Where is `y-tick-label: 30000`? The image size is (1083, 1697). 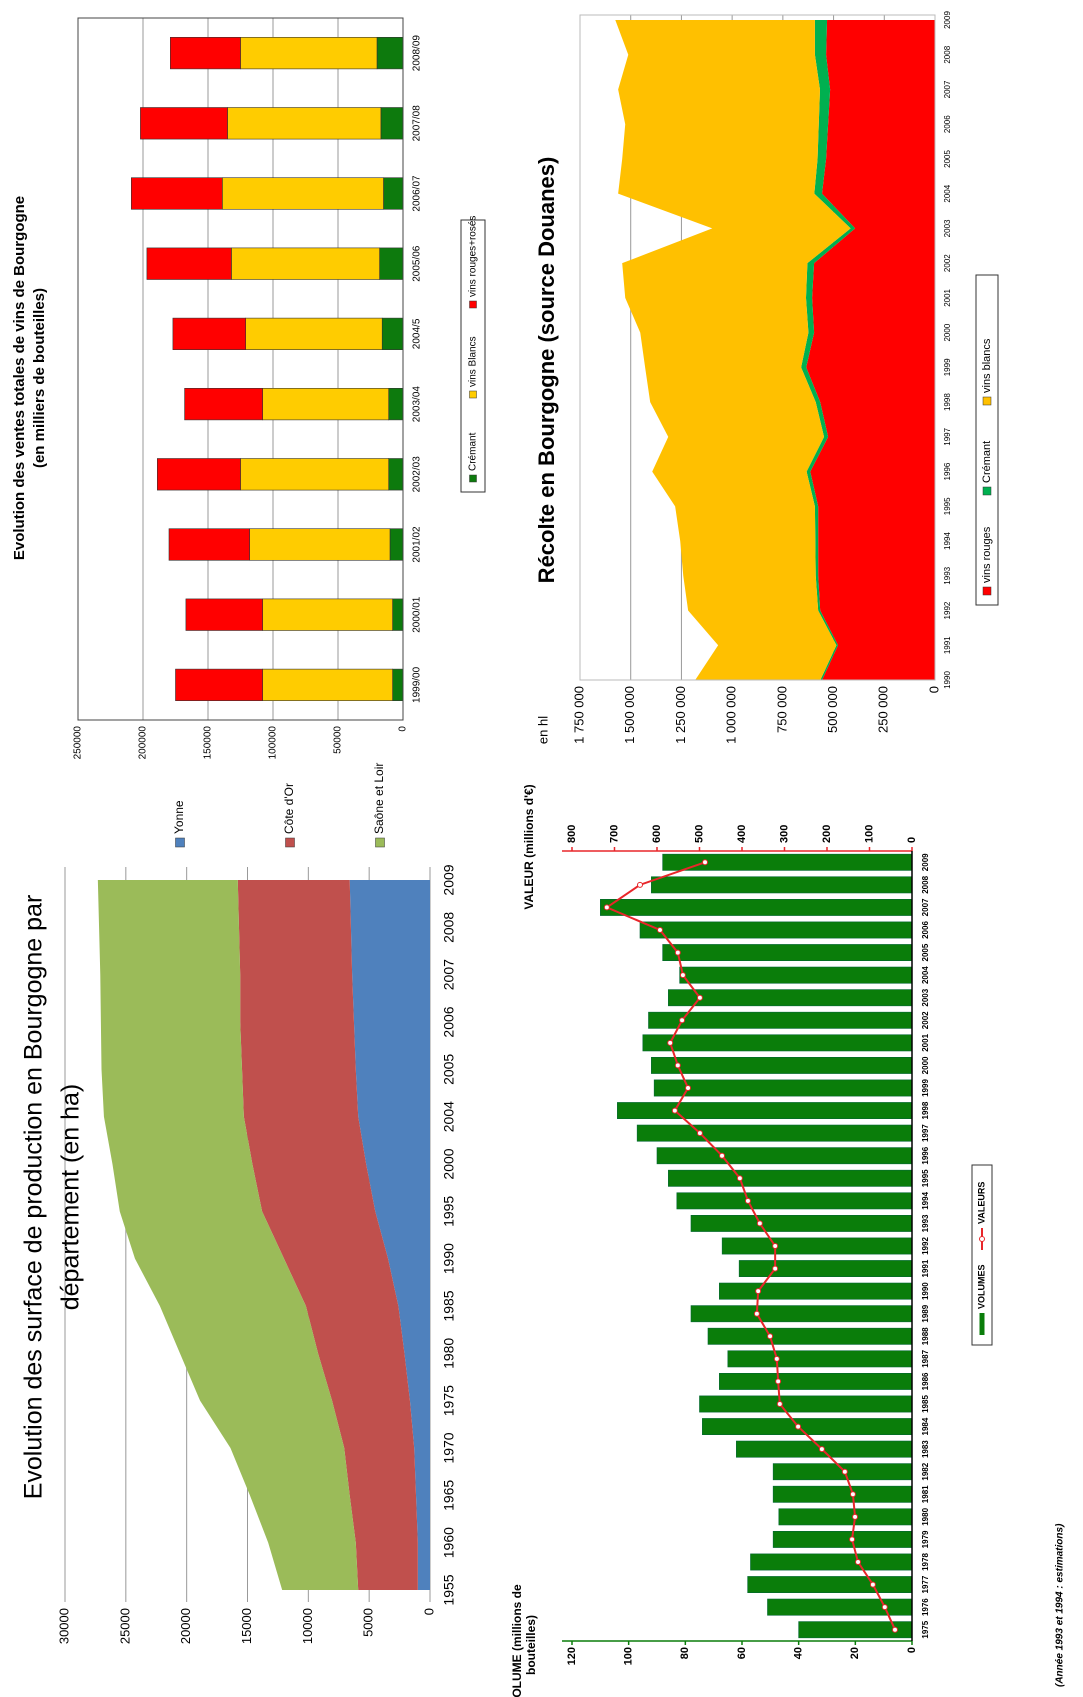
y-tick-label: 30000 is located at coordinates (63, 1626).